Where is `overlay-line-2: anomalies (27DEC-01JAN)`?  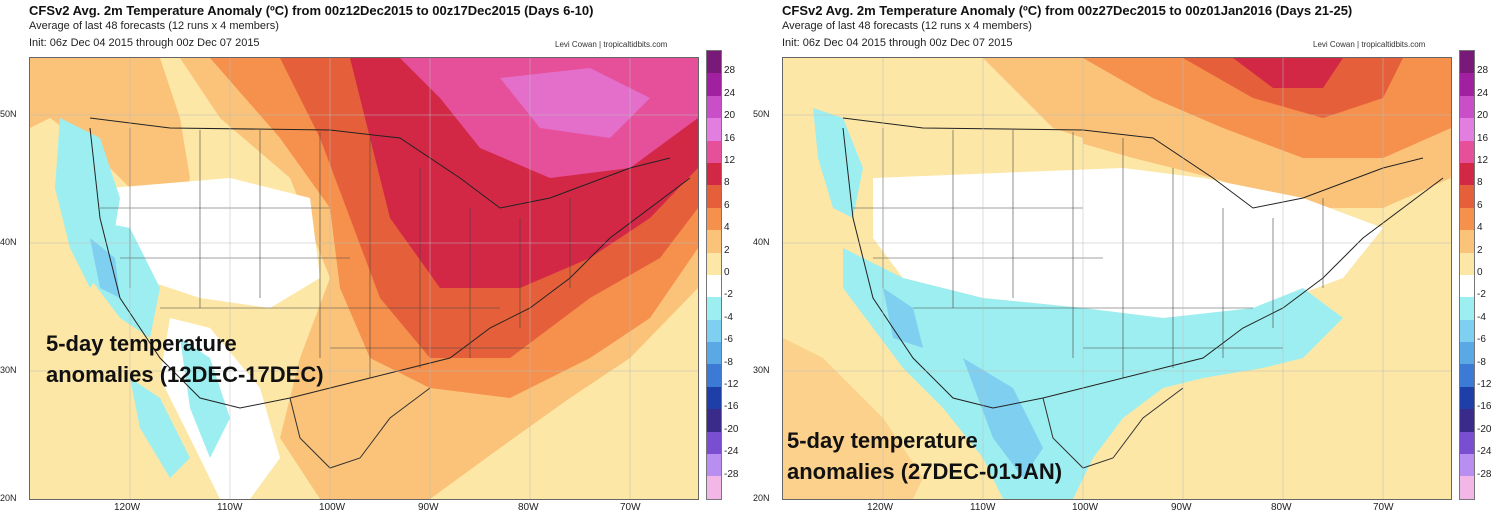 overlay-line-2: anomalies (27DEC-01JAN) is located at coordinates (925, 471).